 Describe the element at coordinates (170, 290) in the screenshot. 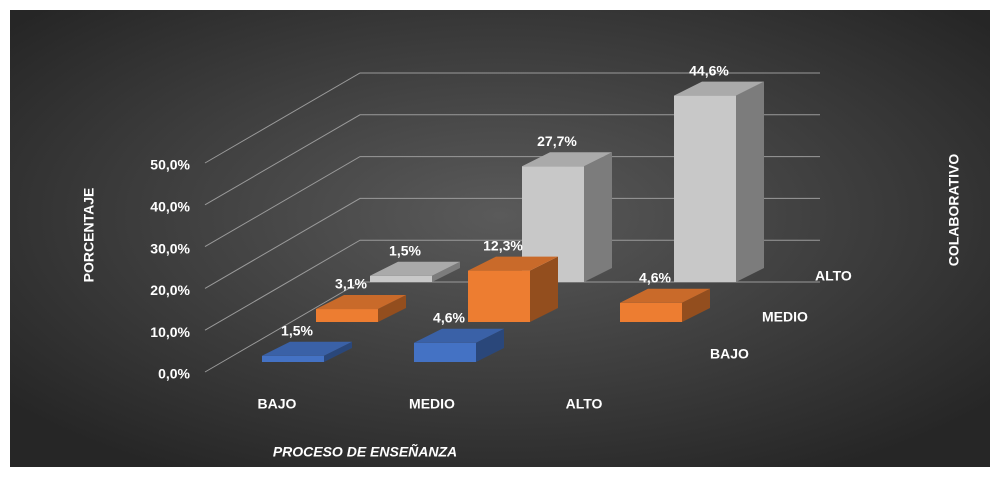

I see `y-tick-label: 20,0%` at that location.